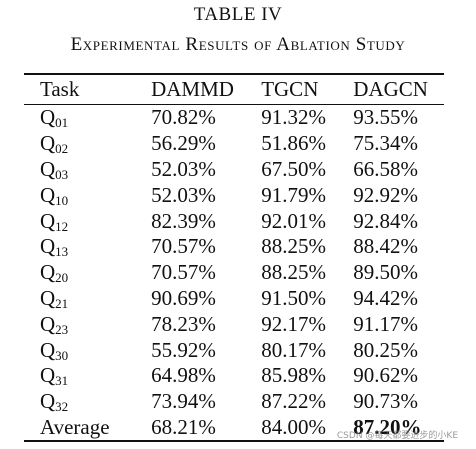 Image resolution: width=476 pixels, height=449 pixels. What do you see at coordinates (390, 89) in the screenshot?
I see `header-dagcn: DAGCN` at bounding box center [390, 89].